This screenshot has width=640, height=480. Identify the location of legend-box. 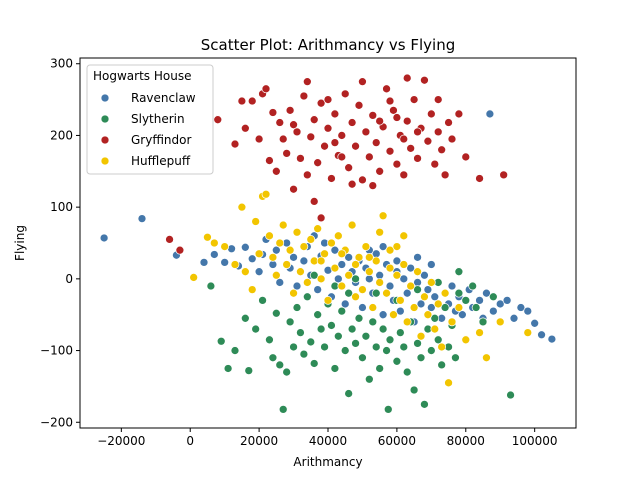
(150, 119).